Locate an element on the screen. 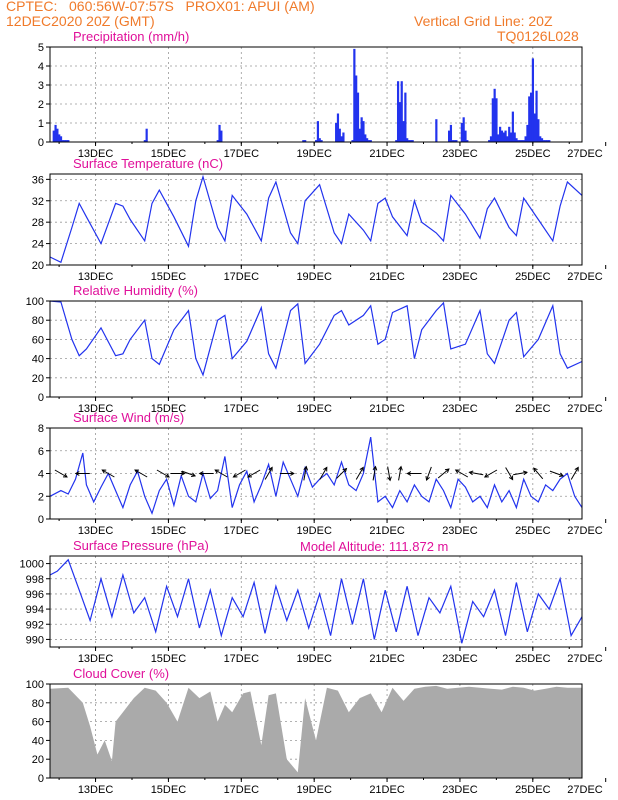 The height and width of the screenshot is (800, 618). pres-xtick-label: 25DEC is located at coordinates (533, 659).